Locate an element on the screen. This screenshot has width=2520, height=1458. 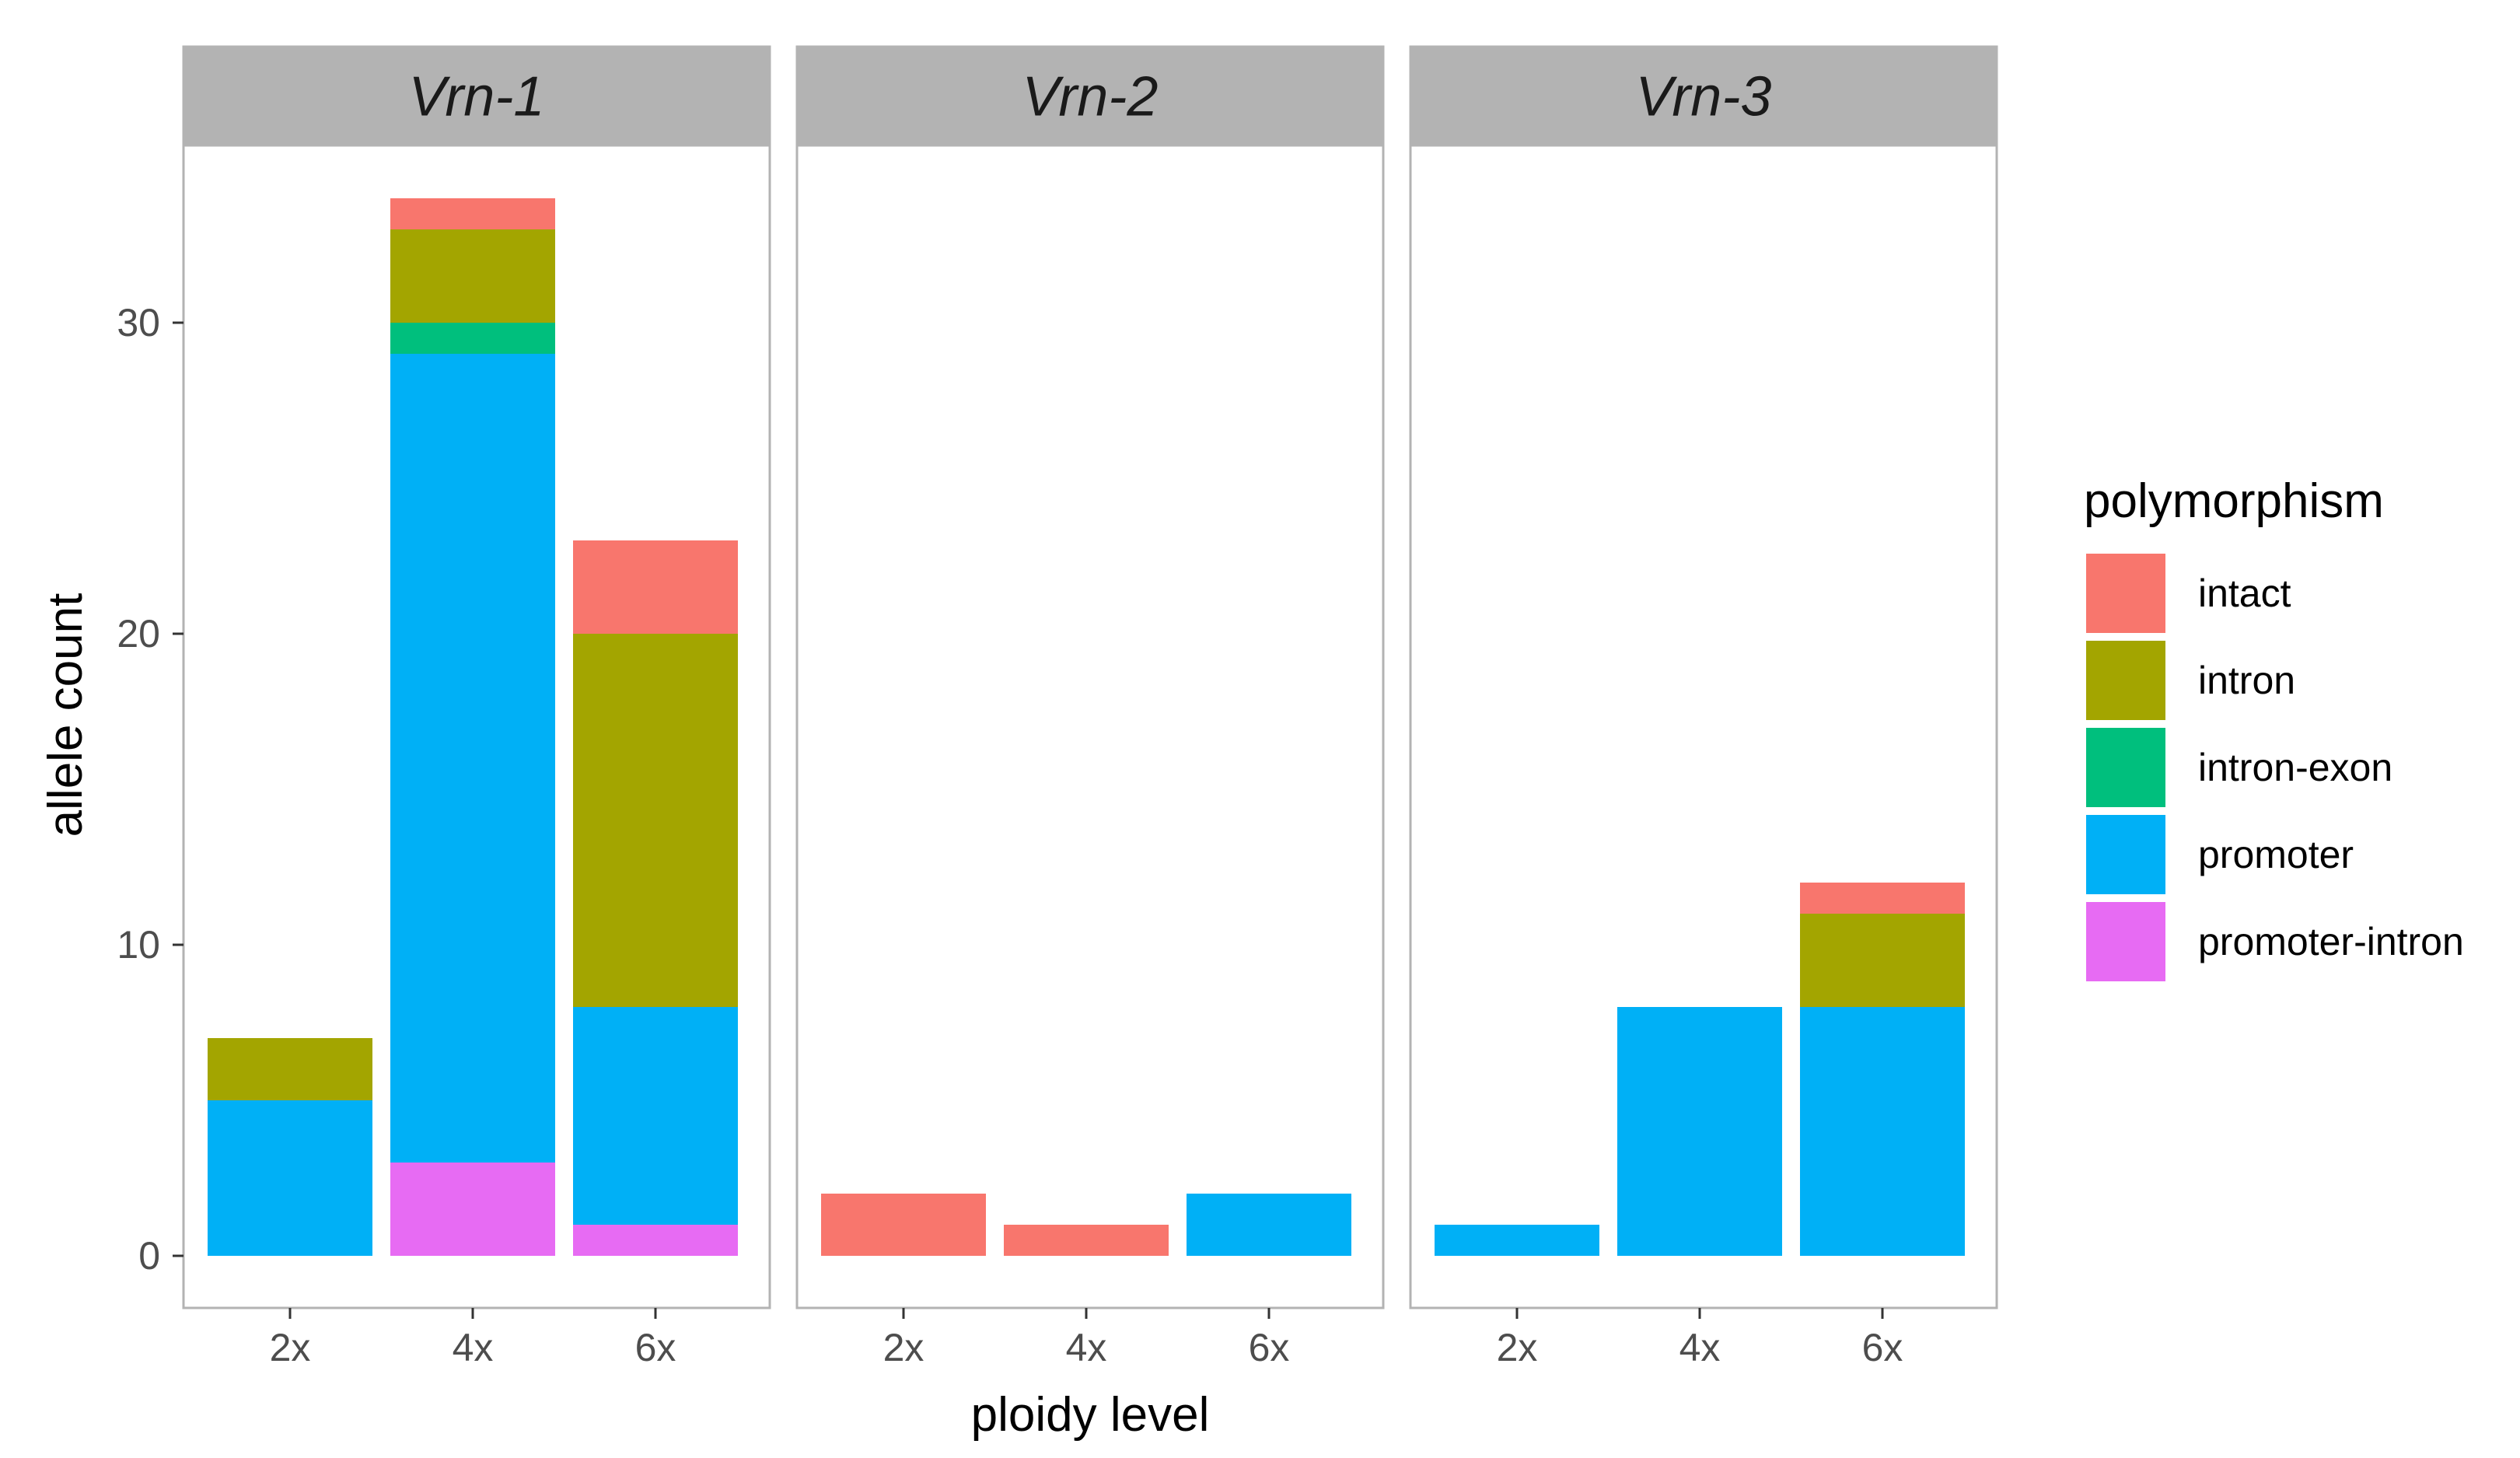
legend-label-intron: intron is located at coordinates (2246, 680).